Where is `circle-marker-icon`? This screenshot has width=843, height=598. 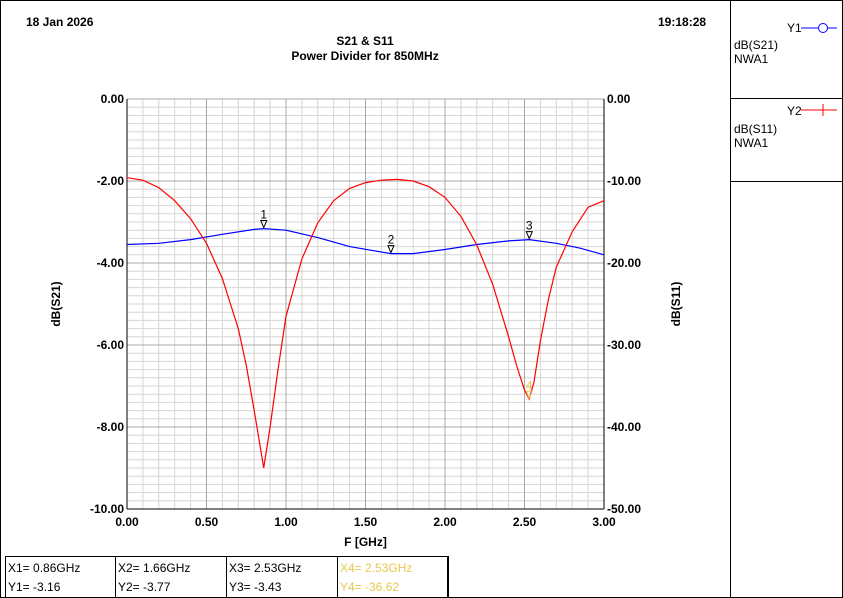 circle-marker-icon is located at coordinates (819, 28).